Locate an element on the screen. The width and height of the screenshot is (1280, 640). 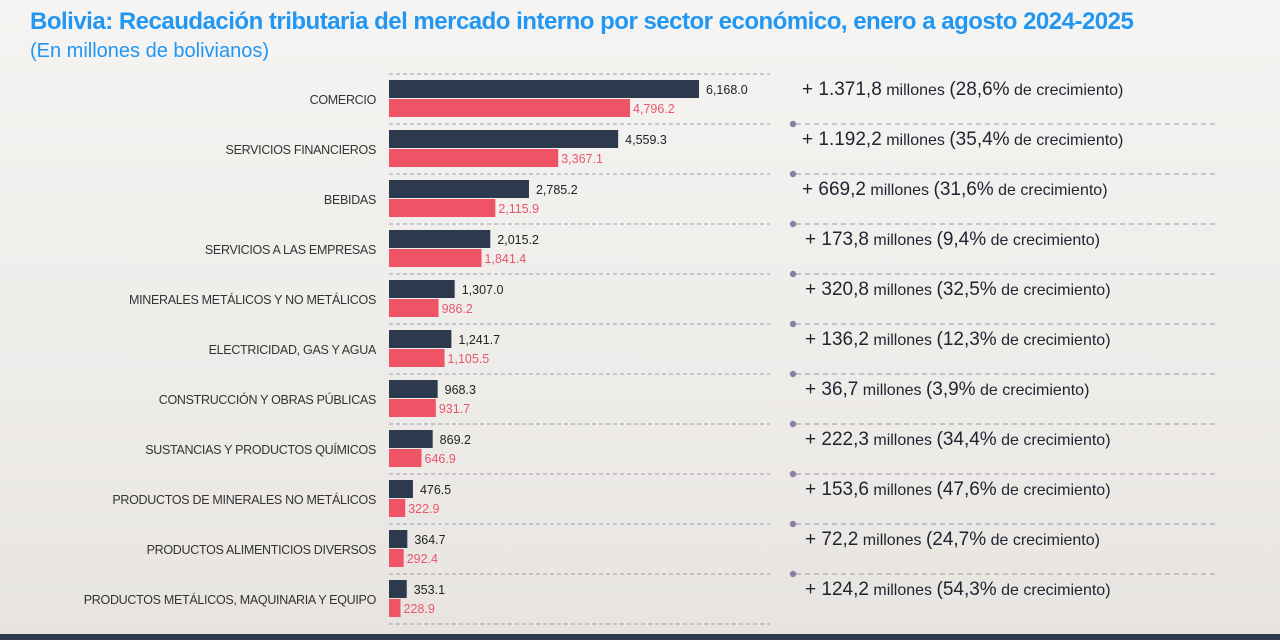
growth-percent: (32,5% is located at coordinates (966, 289).